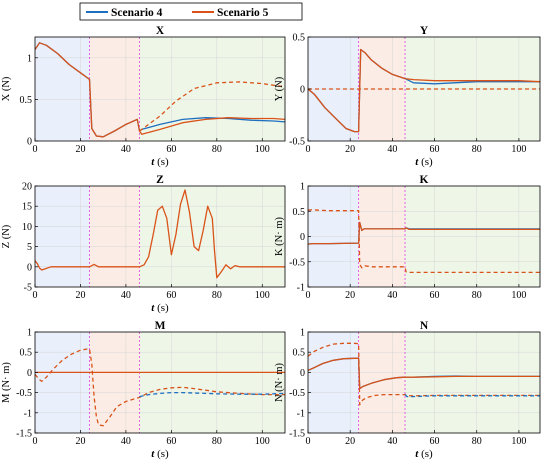  I want to click on y-tick-label: 10, so click(27, 227).